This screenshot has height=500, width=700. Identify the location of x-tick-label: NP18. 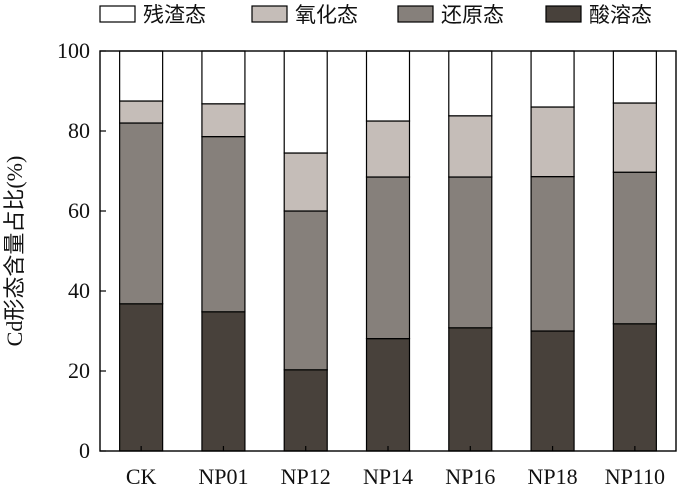
(553, 476).